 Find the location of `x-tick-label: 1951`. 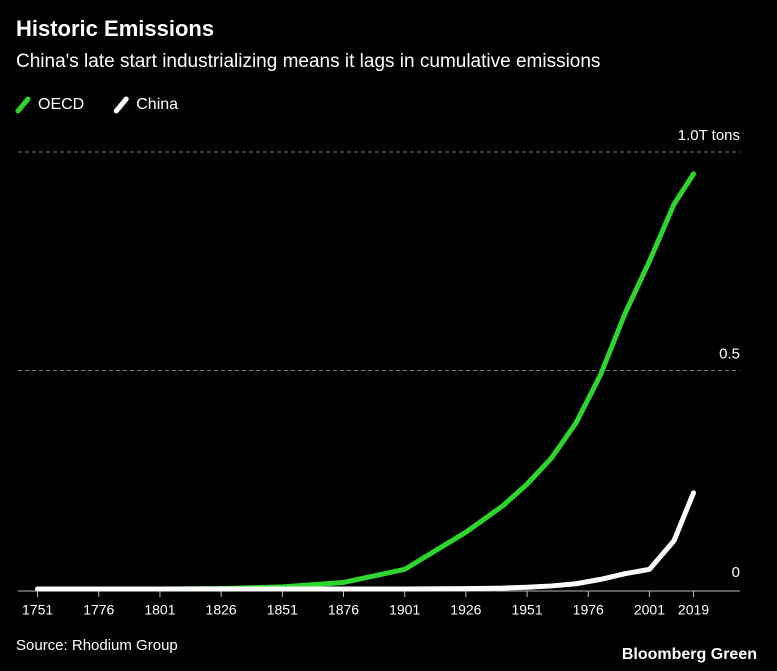

x-tick-label: 1951 is located at coordinates (526, 610).